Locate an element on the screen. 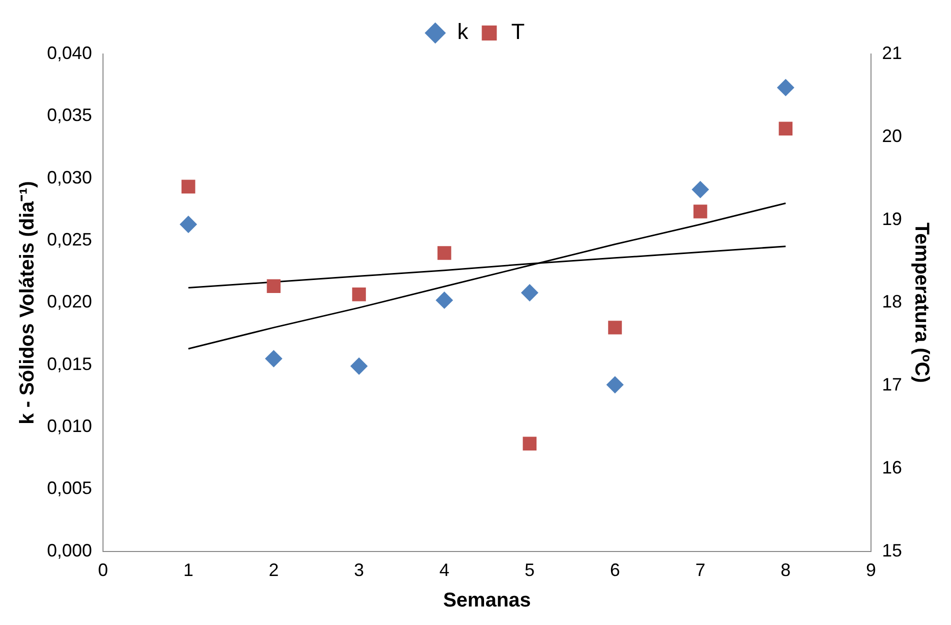 The image size is (951, 625). x-tick-label: 0 is located at coordinates (103, 570).